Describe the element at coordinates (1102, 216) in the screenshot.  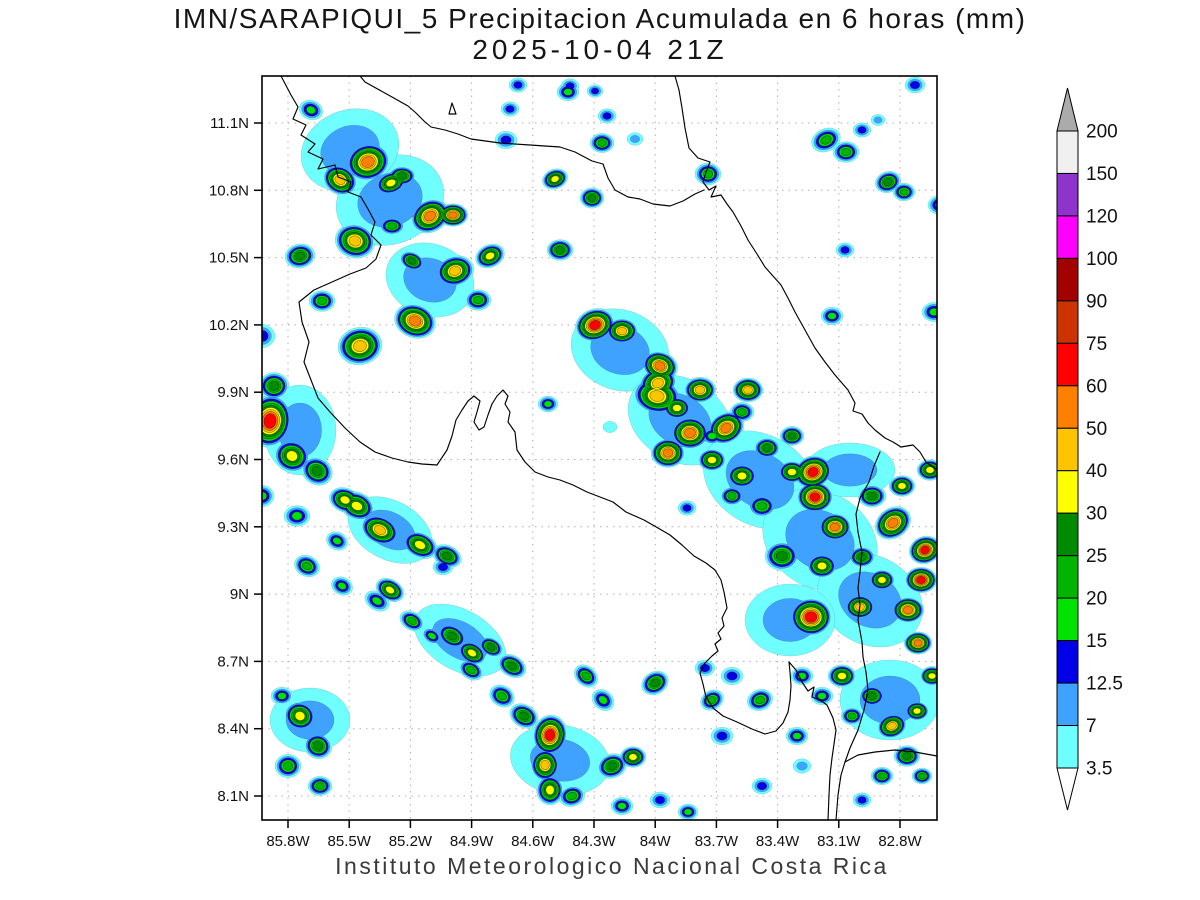
I see `colorbar-label: 120` at that location.